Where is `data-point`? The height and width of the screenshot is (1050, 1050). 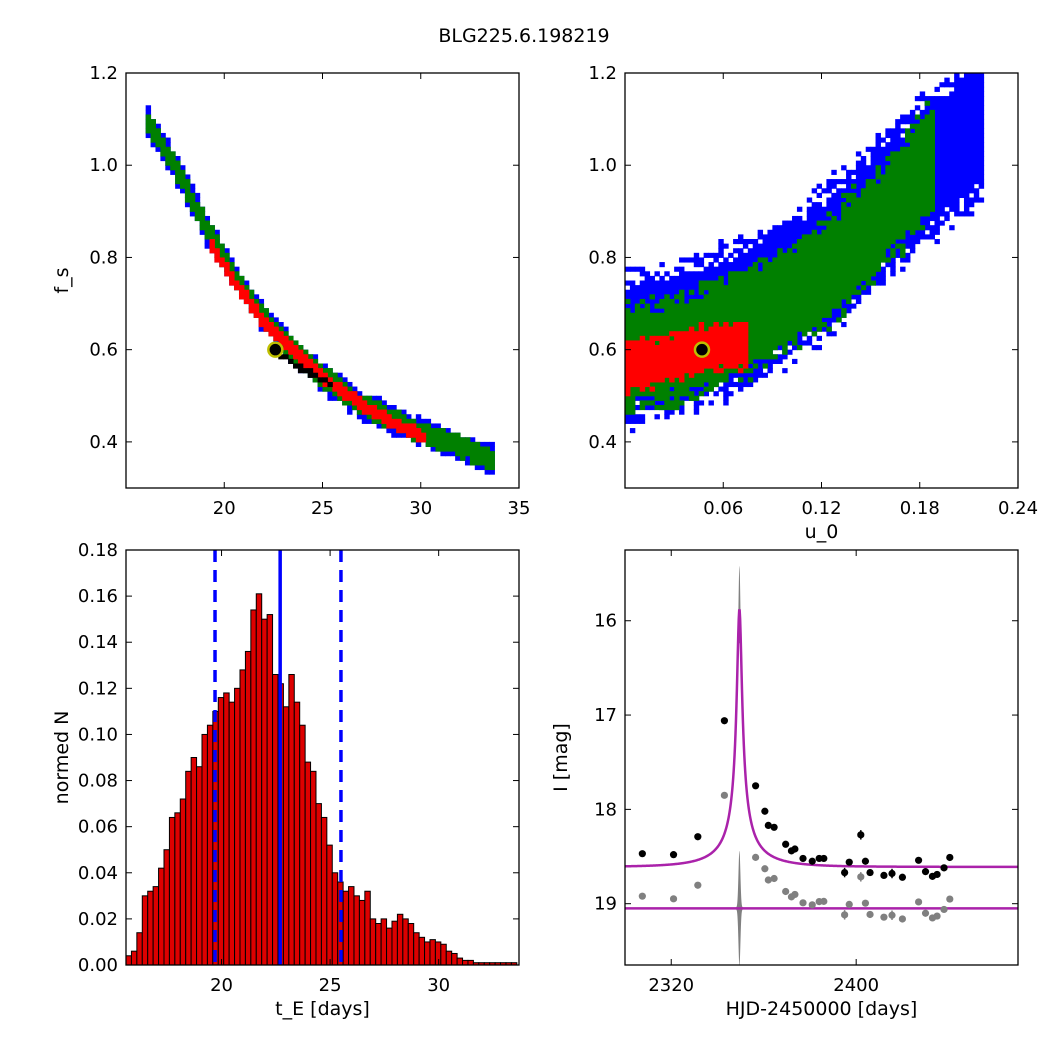
data-point is located at coordinates (918, 860).